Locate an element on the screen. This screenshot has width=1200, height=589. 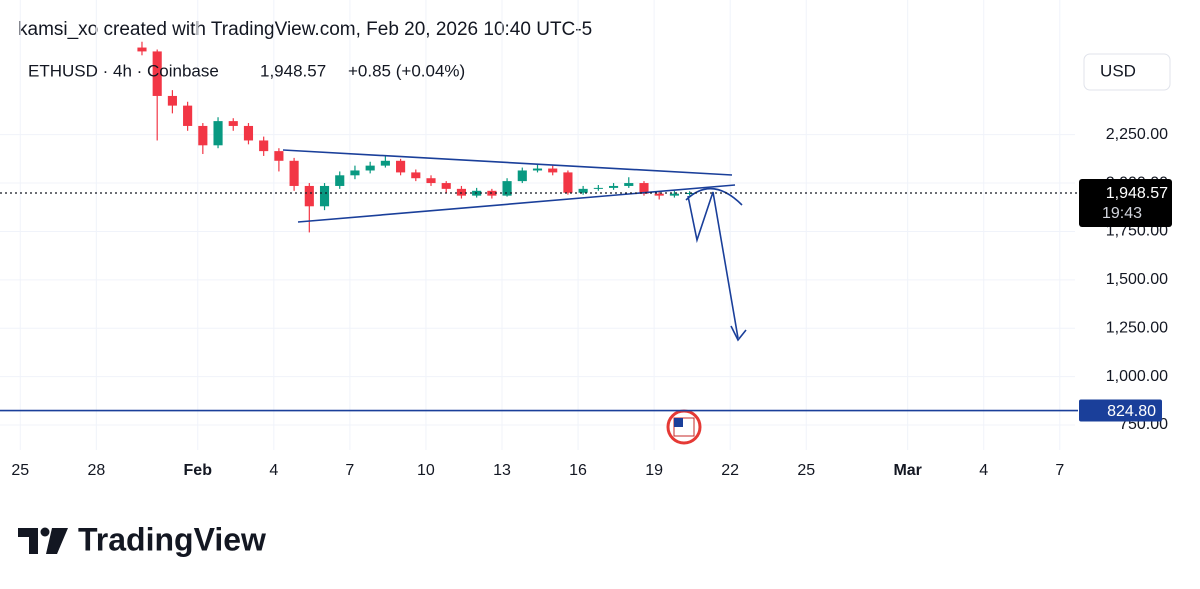
arrow-path is located at coordinates (713, 265).